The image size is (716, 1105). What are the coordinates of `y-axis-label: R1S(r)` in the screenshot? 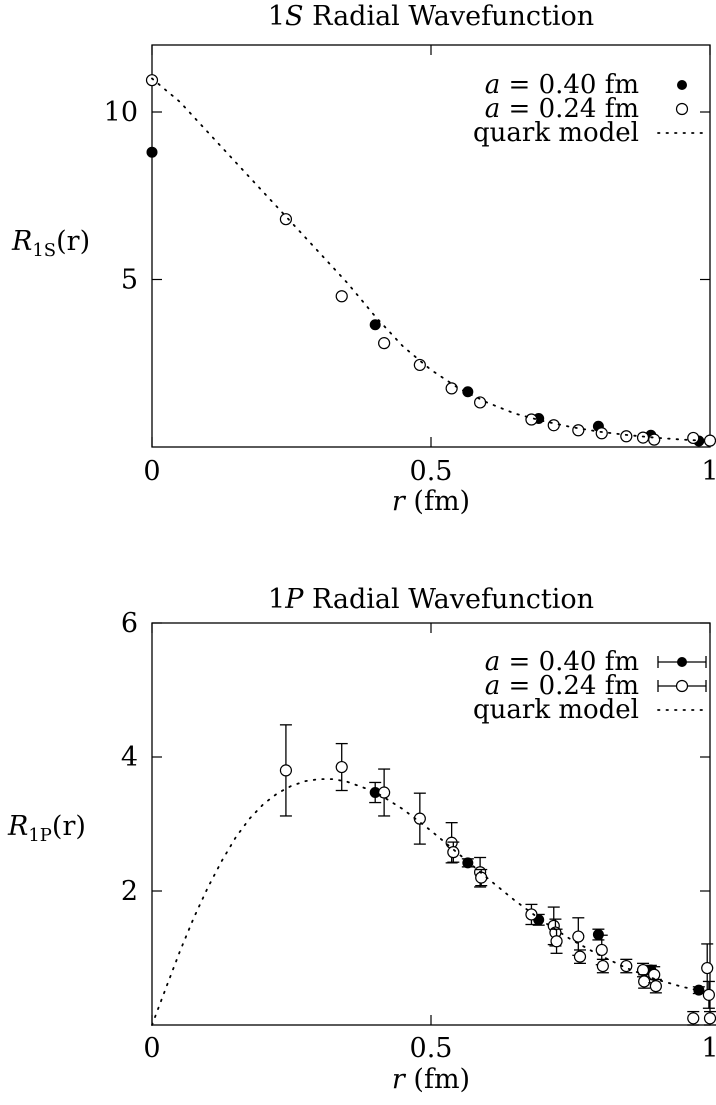 It's located at (50, 243).